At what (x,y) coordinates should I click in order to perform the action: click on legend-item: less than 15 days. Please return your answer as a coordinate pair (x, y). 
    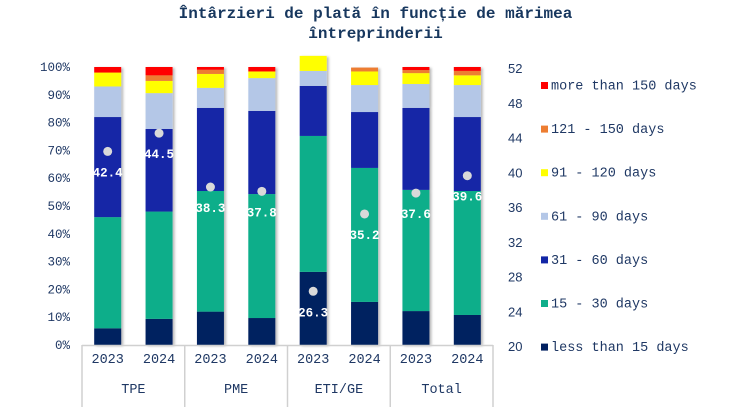
    Looking at the image, I should click on (615, 348).